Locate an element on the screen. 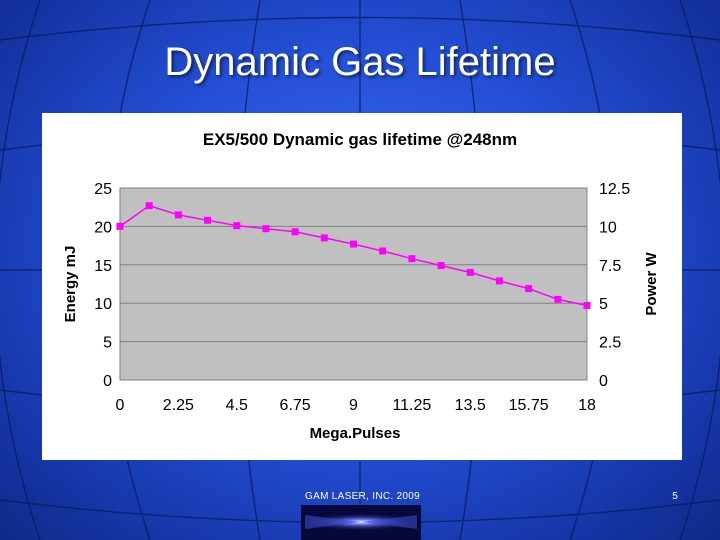 The width and height of the screenshot is (720, 540). y2-tick-label: 5 is located at coordinates (603, 304).